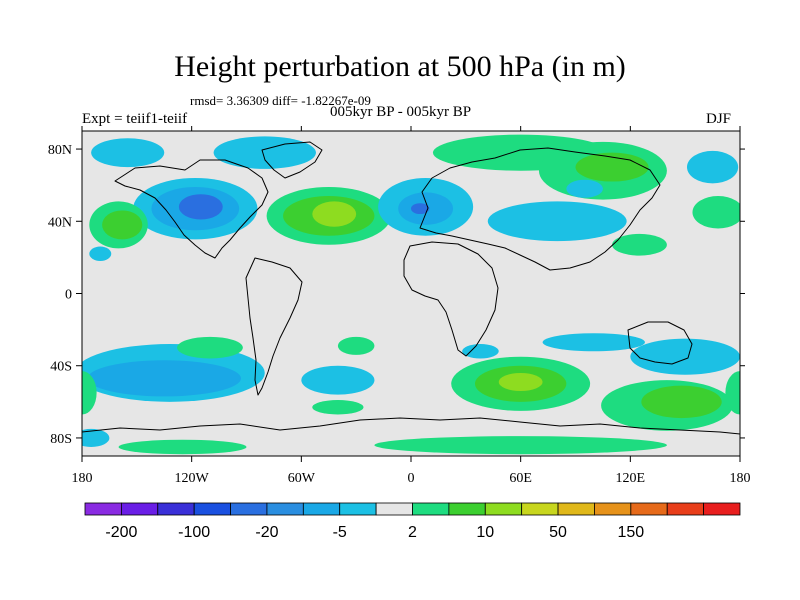 The image size is (800, 600). Describe the element at coordinates (631, 478) in the screenshot. I see `x-tick-label: 120E` at that location.